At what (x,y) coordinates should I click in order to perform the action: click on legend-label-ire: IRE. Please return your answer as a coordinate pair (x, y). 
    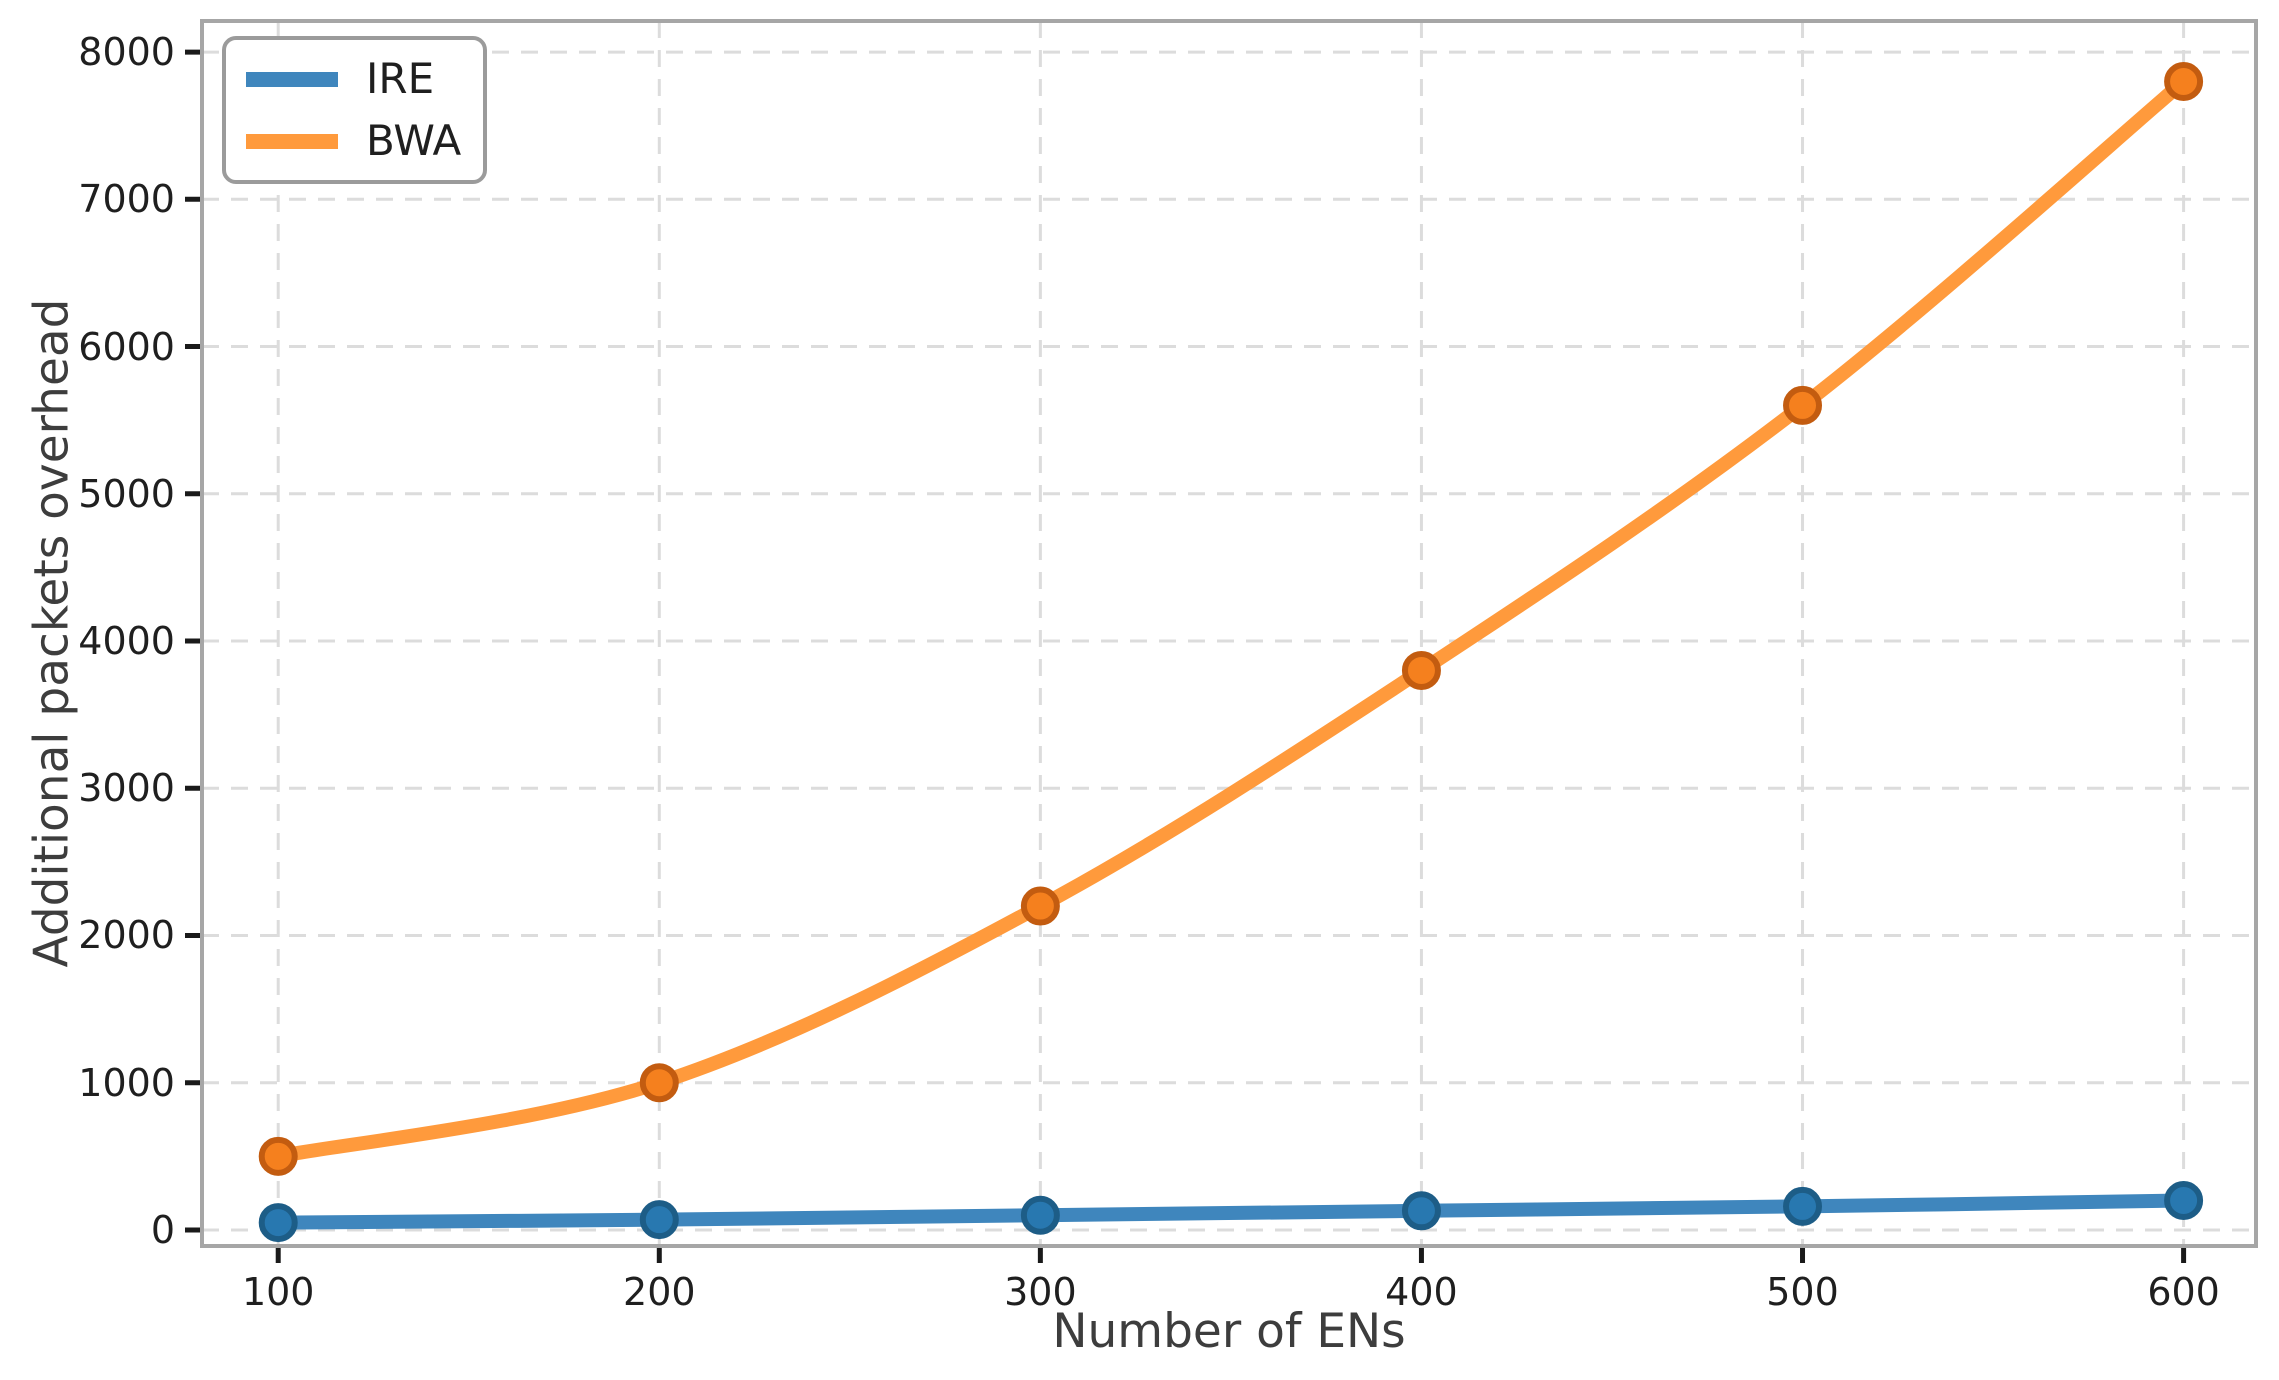
    Looking at the image, I should click on (400, 78).